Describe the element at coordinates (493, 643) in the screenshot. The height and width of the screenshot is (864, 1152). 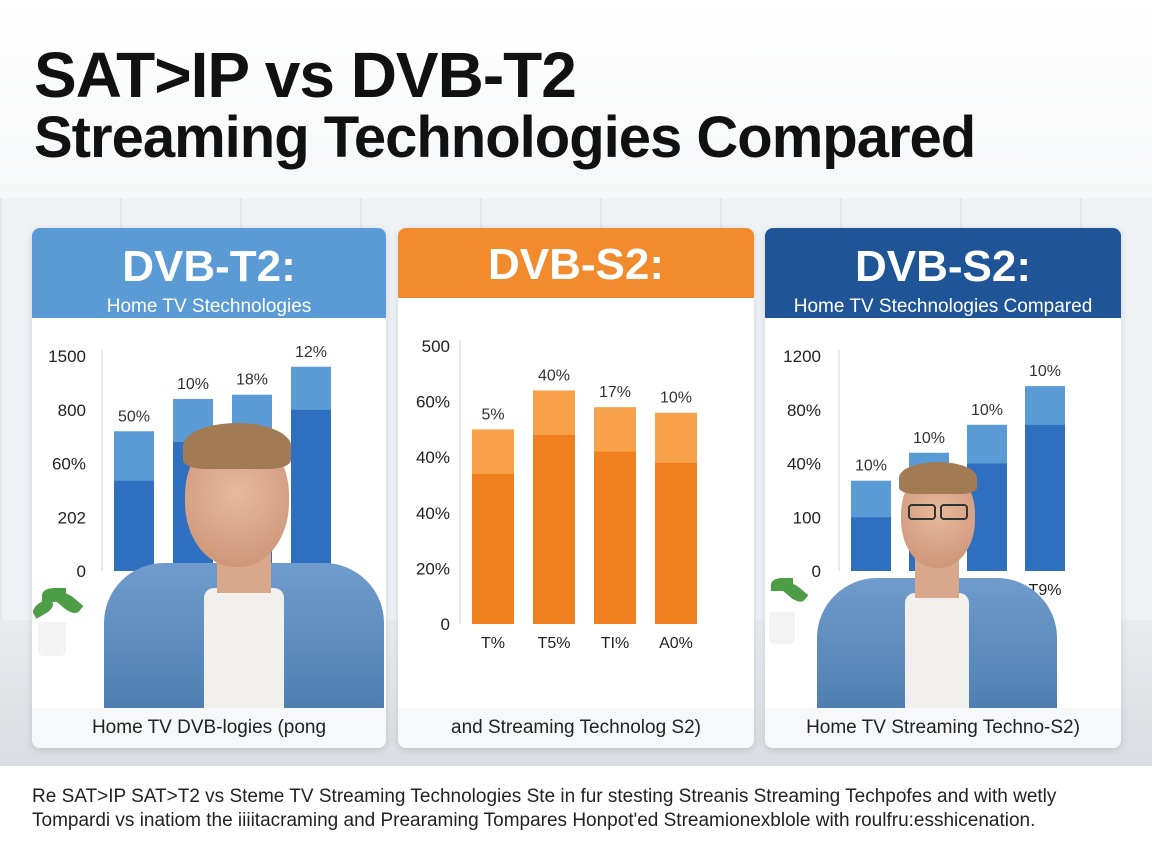
I see `category-label: T%` at that location.